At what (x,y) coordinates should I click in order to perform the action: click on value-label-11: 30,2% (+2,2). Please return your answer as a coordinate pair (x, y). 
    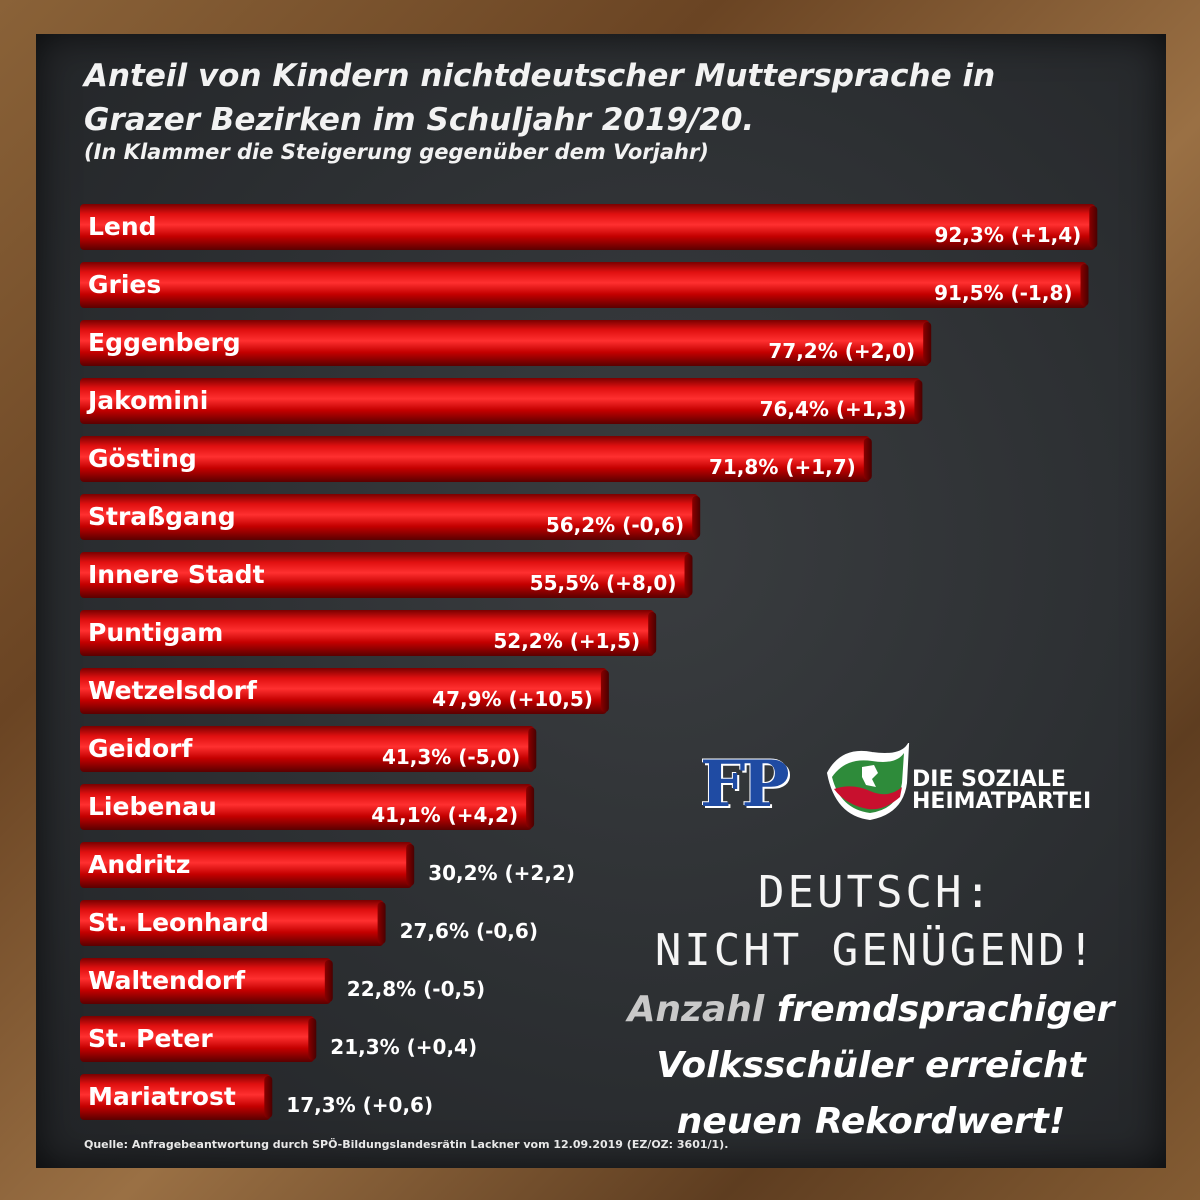
    Looking at the image, I should click on (501, 873).